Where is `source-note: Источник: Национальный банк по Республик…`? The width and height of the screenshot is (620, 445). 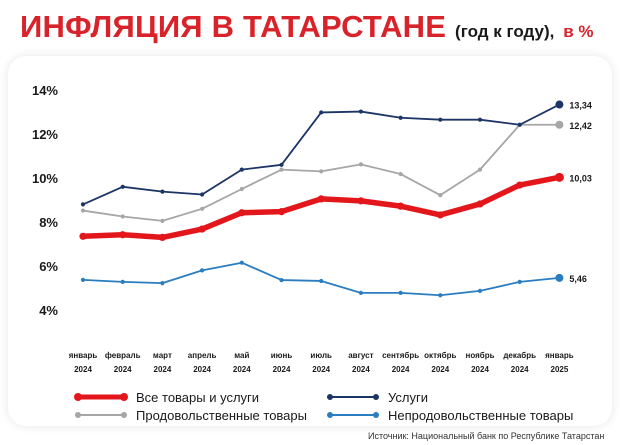 source-note: Источник: Национальный банк по Республик… is located at coordinates (486, 436).